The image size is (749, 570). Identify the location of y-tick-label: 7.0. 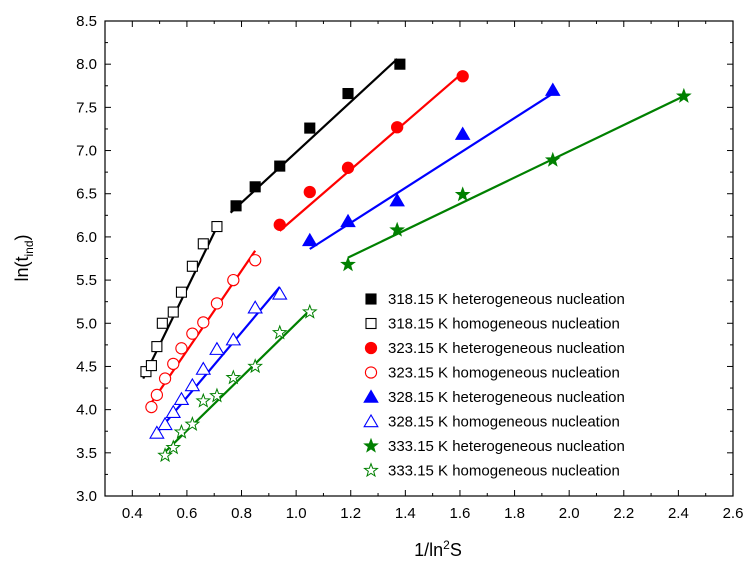
(86, 151).